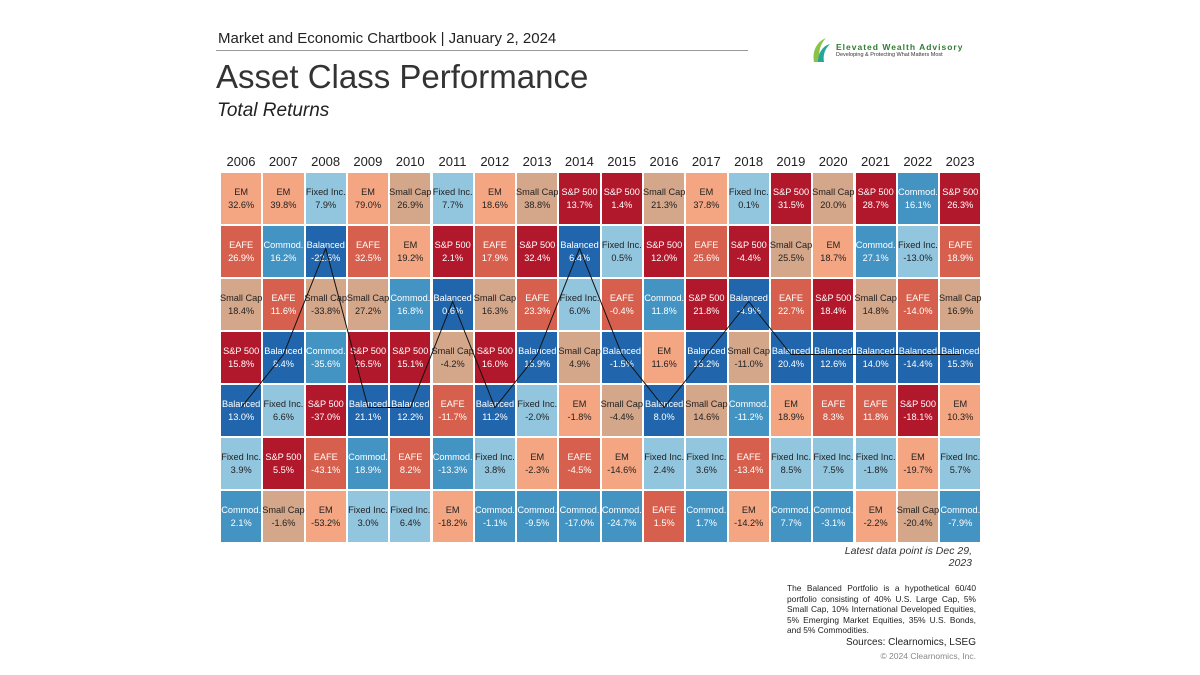 The height and width of the screenshot is (675, 1200). I want to click on chart-title: Asset Class Performance, so click(402, 76).